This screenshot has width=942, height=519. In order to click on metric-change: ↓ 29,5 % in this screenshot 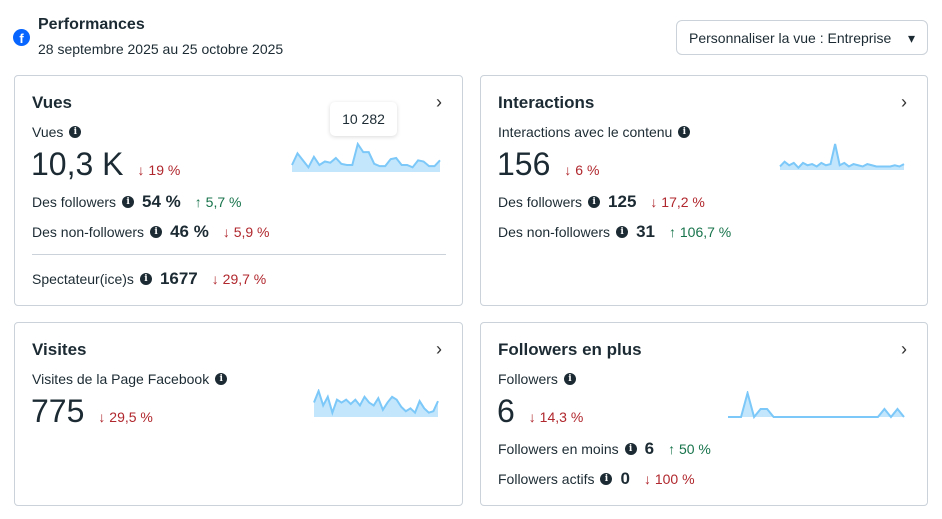, I will do `click(125, 417)`.